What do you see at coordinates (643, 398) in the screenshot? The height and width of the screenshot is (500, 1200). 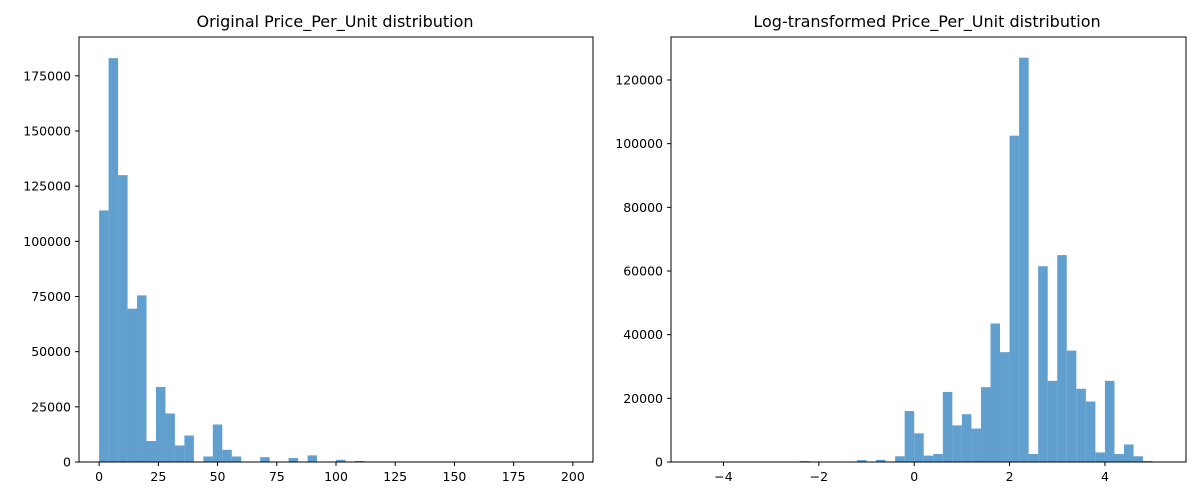 I see `y-tick-label: 20000` at bounding box center [643, 398].